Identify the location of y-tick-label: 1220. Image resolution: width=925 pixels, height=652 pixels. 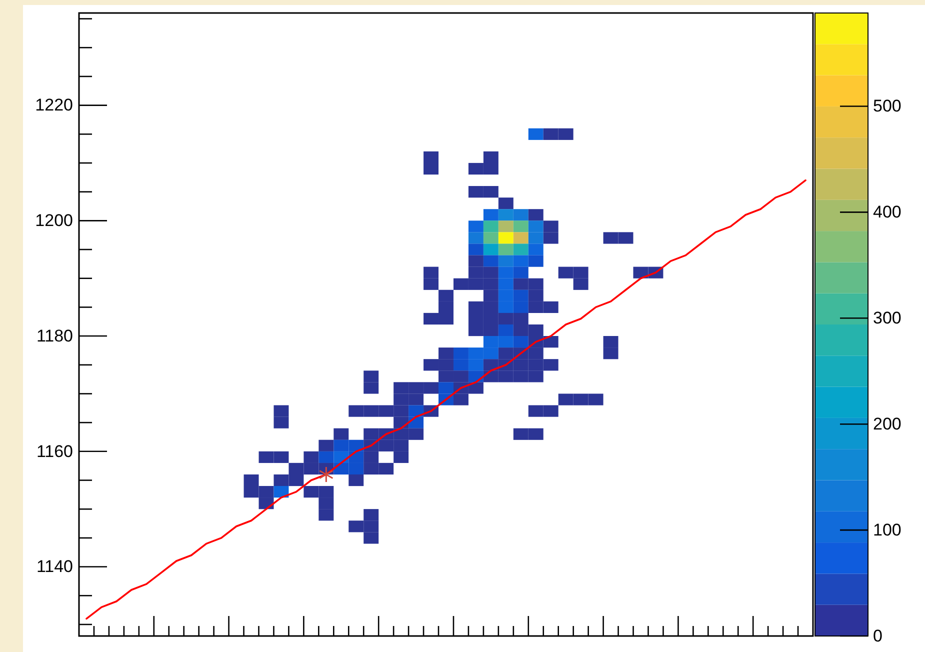
(54, 105).